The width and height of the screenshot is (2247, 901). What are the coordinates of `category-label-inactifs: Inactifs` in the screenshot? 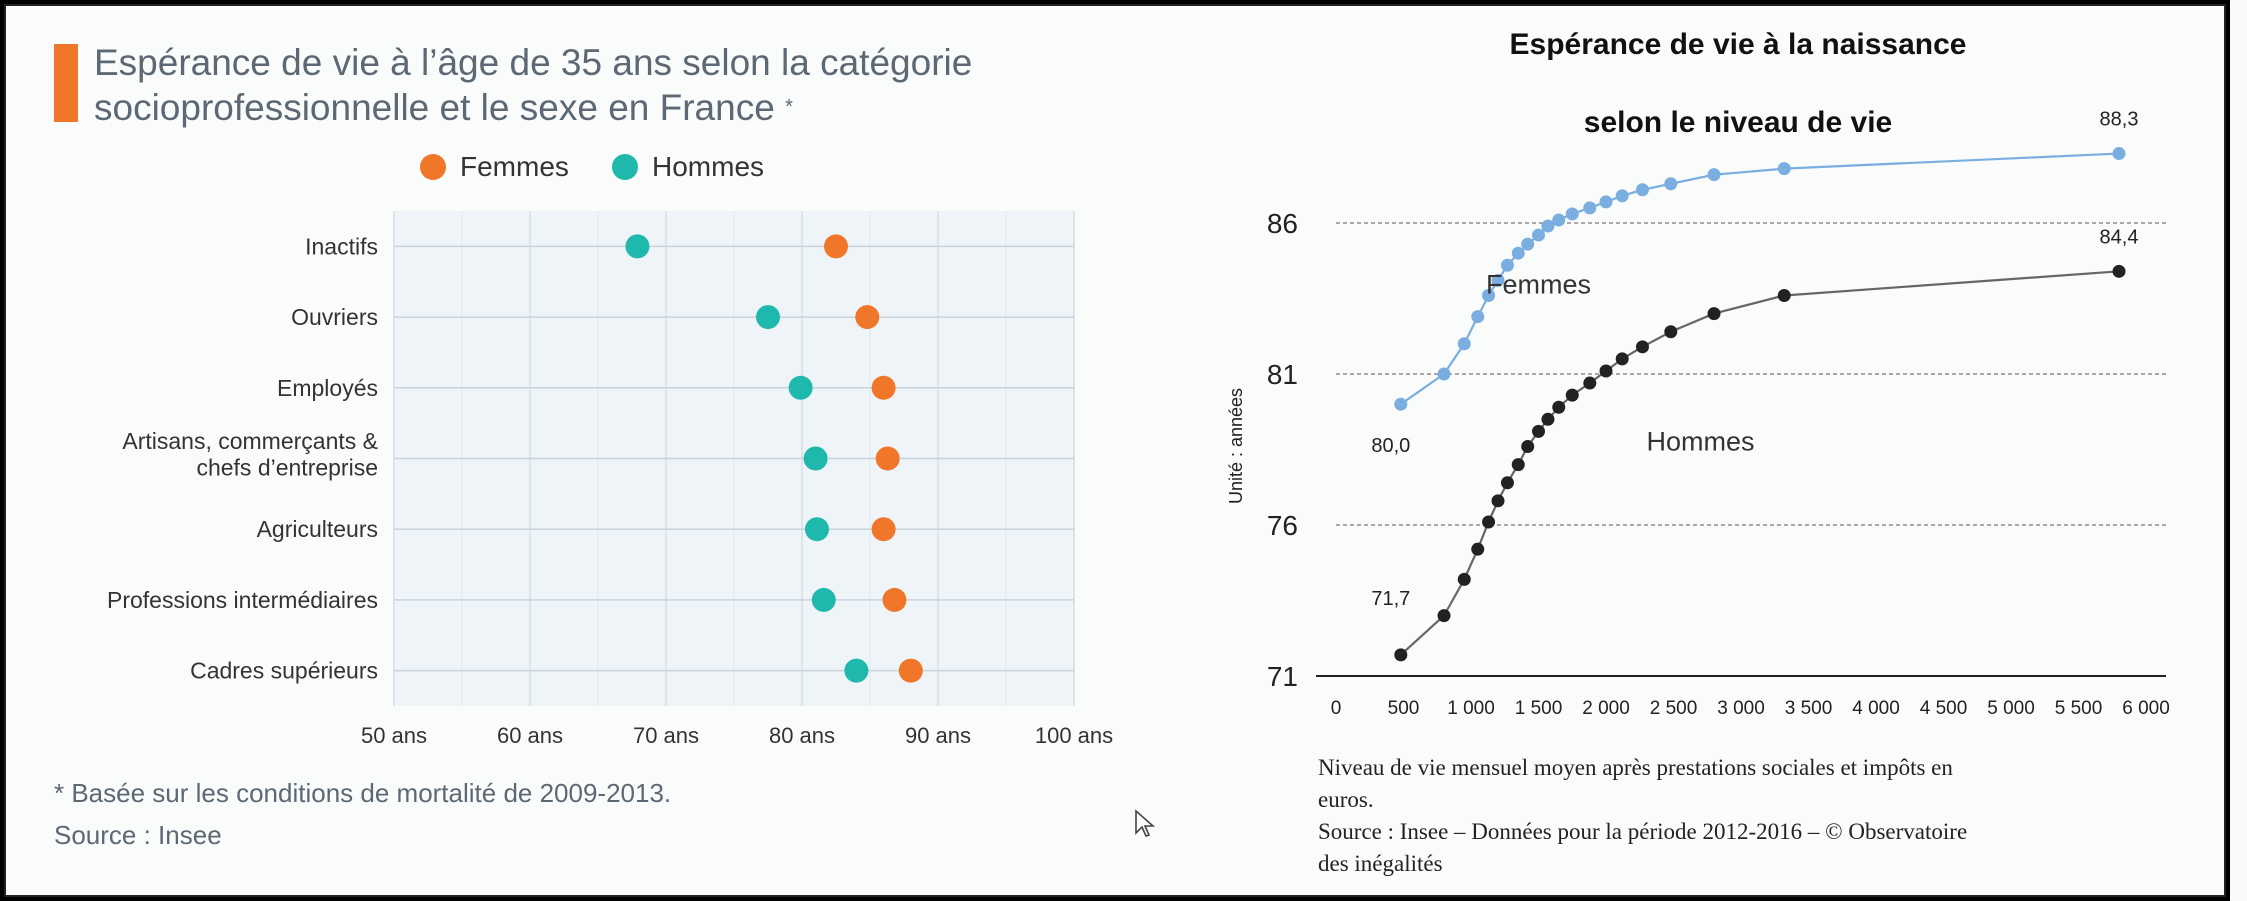 It's located at (341, 246).